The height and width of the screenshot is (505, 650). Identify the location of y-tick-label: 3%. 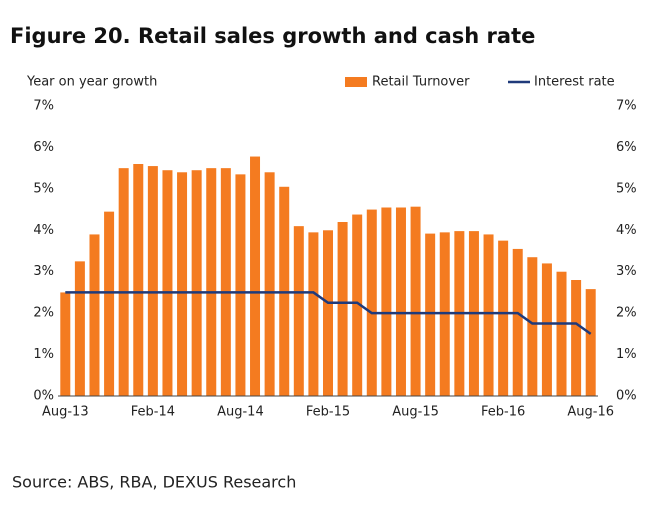
(43, 271).